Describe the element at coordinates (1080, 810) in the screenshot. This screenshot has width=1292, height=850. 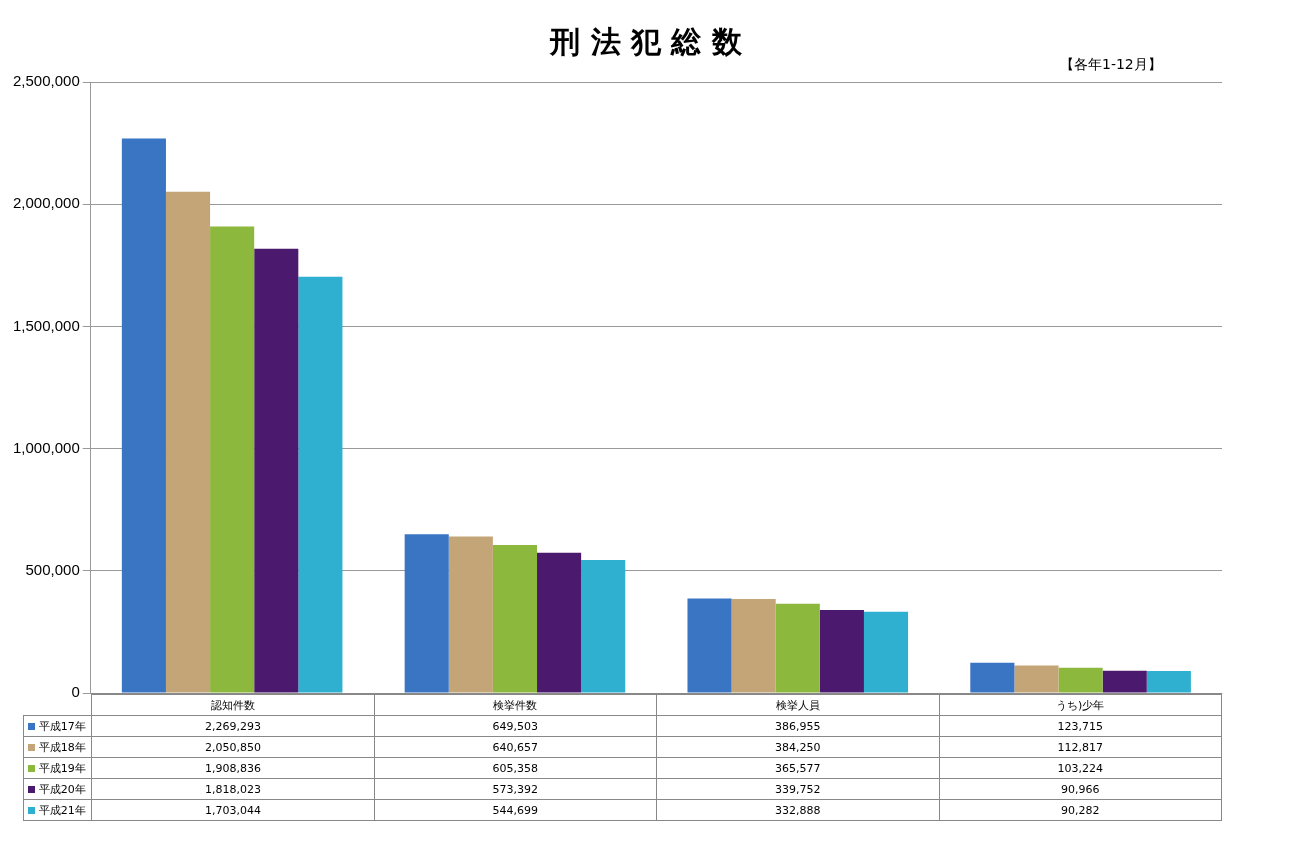
I see `data-label: 90,282` at that location.